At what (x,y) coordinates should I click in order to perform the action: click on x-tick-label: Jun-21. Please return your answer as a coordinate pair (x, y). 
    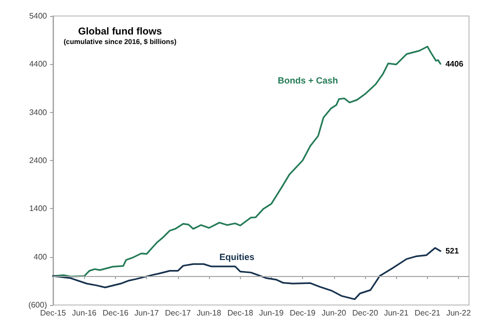
    Looking at the image, I should click on (396, 313).